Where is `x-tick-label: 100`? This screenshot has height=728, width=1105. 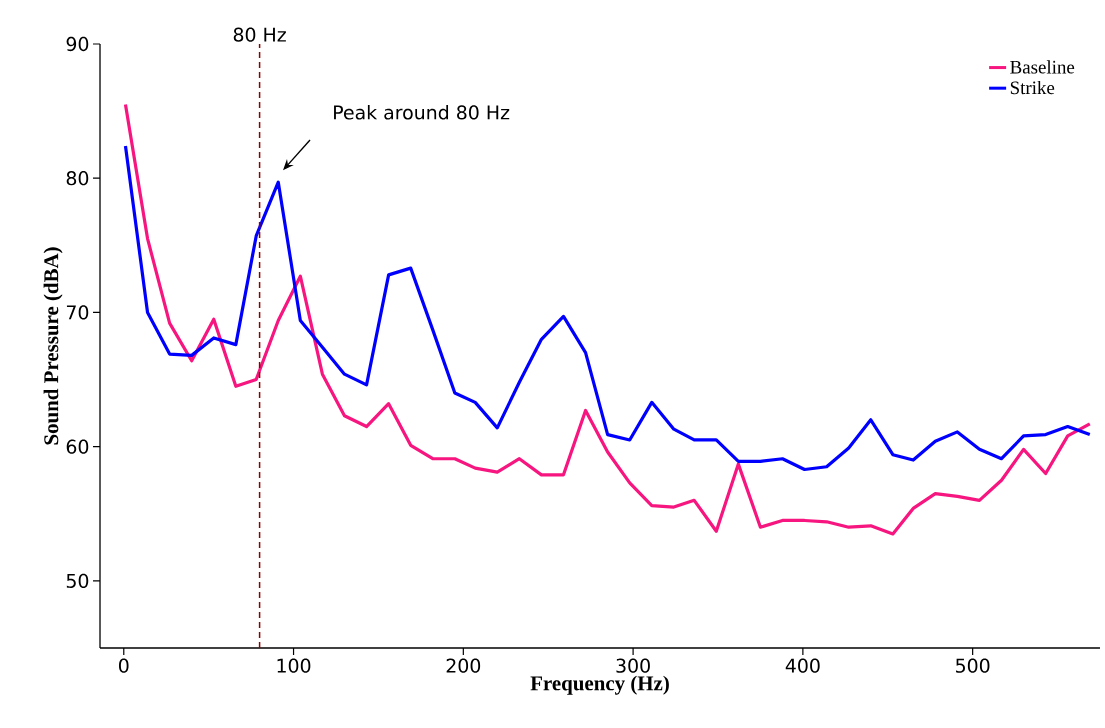 x-tick-label: 100 is located at coordinates (294, 665).